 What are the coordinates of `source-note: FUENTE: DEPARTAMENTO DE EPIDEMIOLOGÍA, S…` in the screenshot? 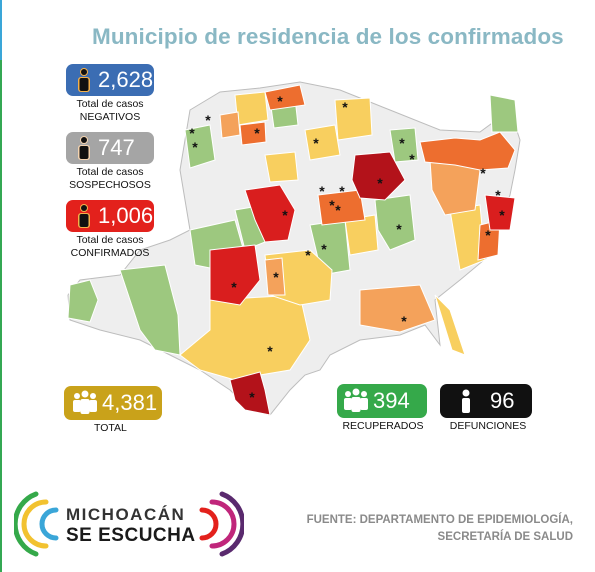 It's located at (440, 529).